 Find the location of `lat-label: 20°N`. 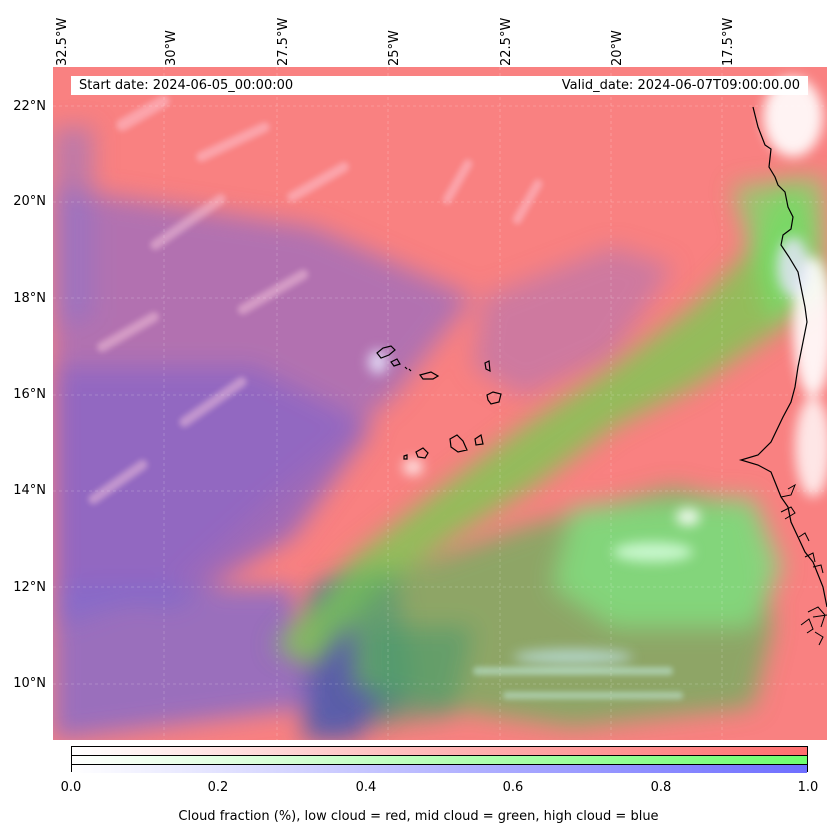

lat-label: 20°N is located at coordinates (29, 201).